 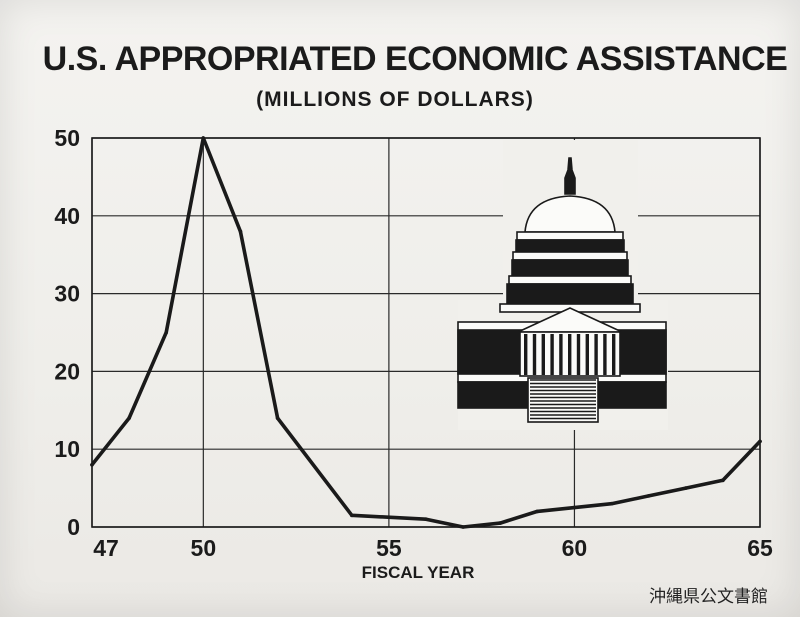 What do you see at coordinates (73, 527) in the screenshot?
I see `y-tick-label: 0` at bounding box center [73, 527].